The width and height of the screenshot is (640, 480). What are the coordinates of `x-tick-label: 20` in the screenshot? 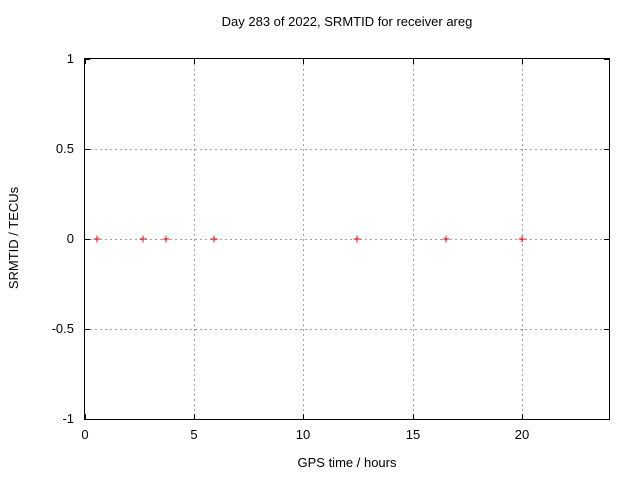 It's located at (522, 434).